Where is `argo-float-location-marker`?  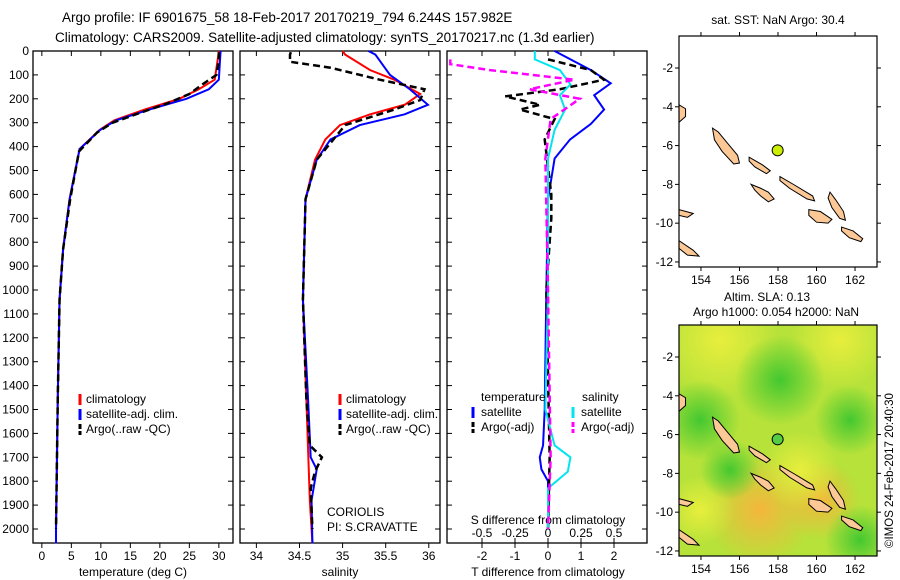 argo-float-location-marker is located at coordinates (777, 439).